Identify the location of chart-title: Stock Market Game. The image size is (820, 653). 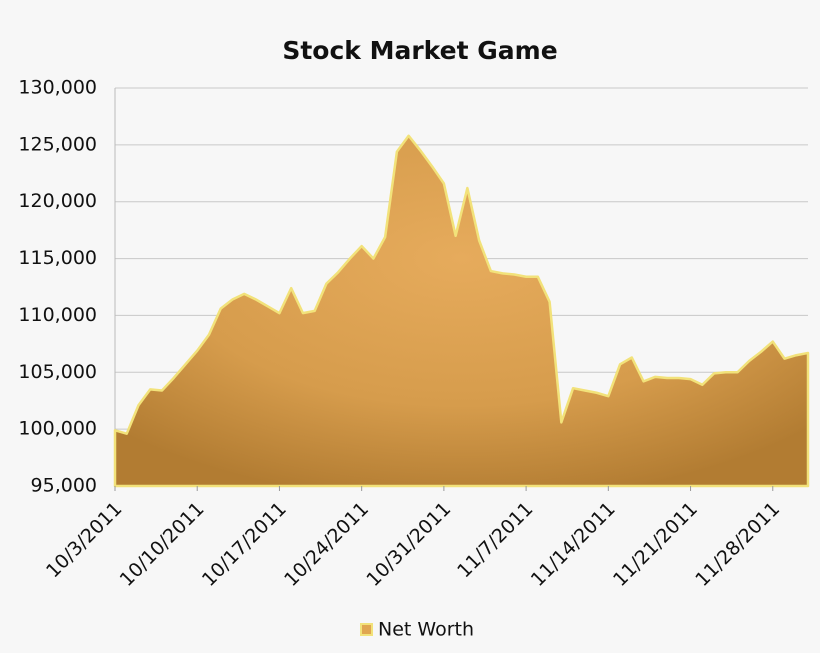
(419, 50).